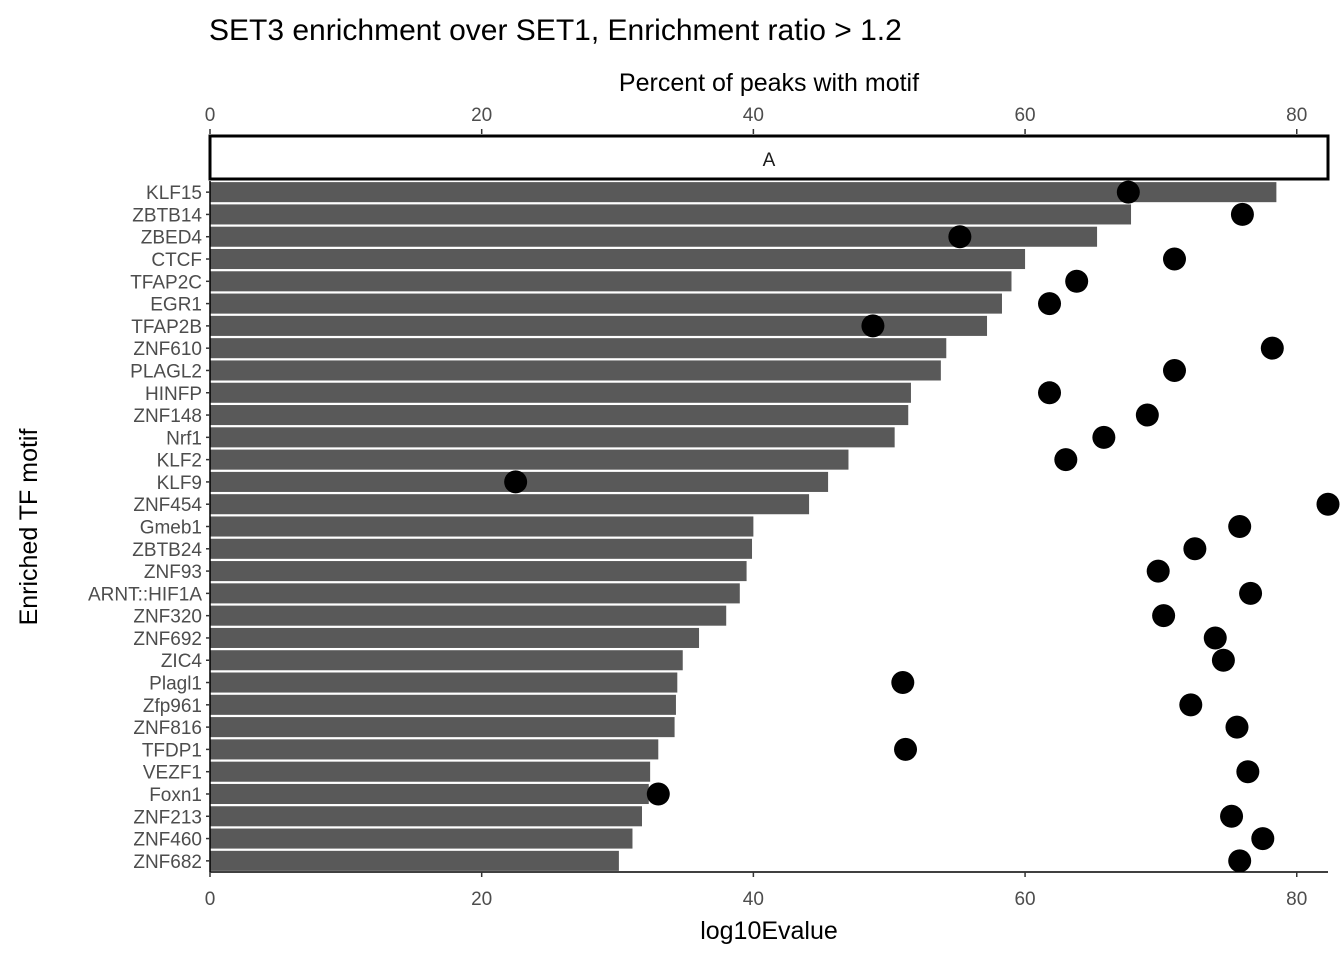  Describe the element at coordinates (167, 215) in the screenshot. I see `y-tick-label: ZBTB14` at that location.